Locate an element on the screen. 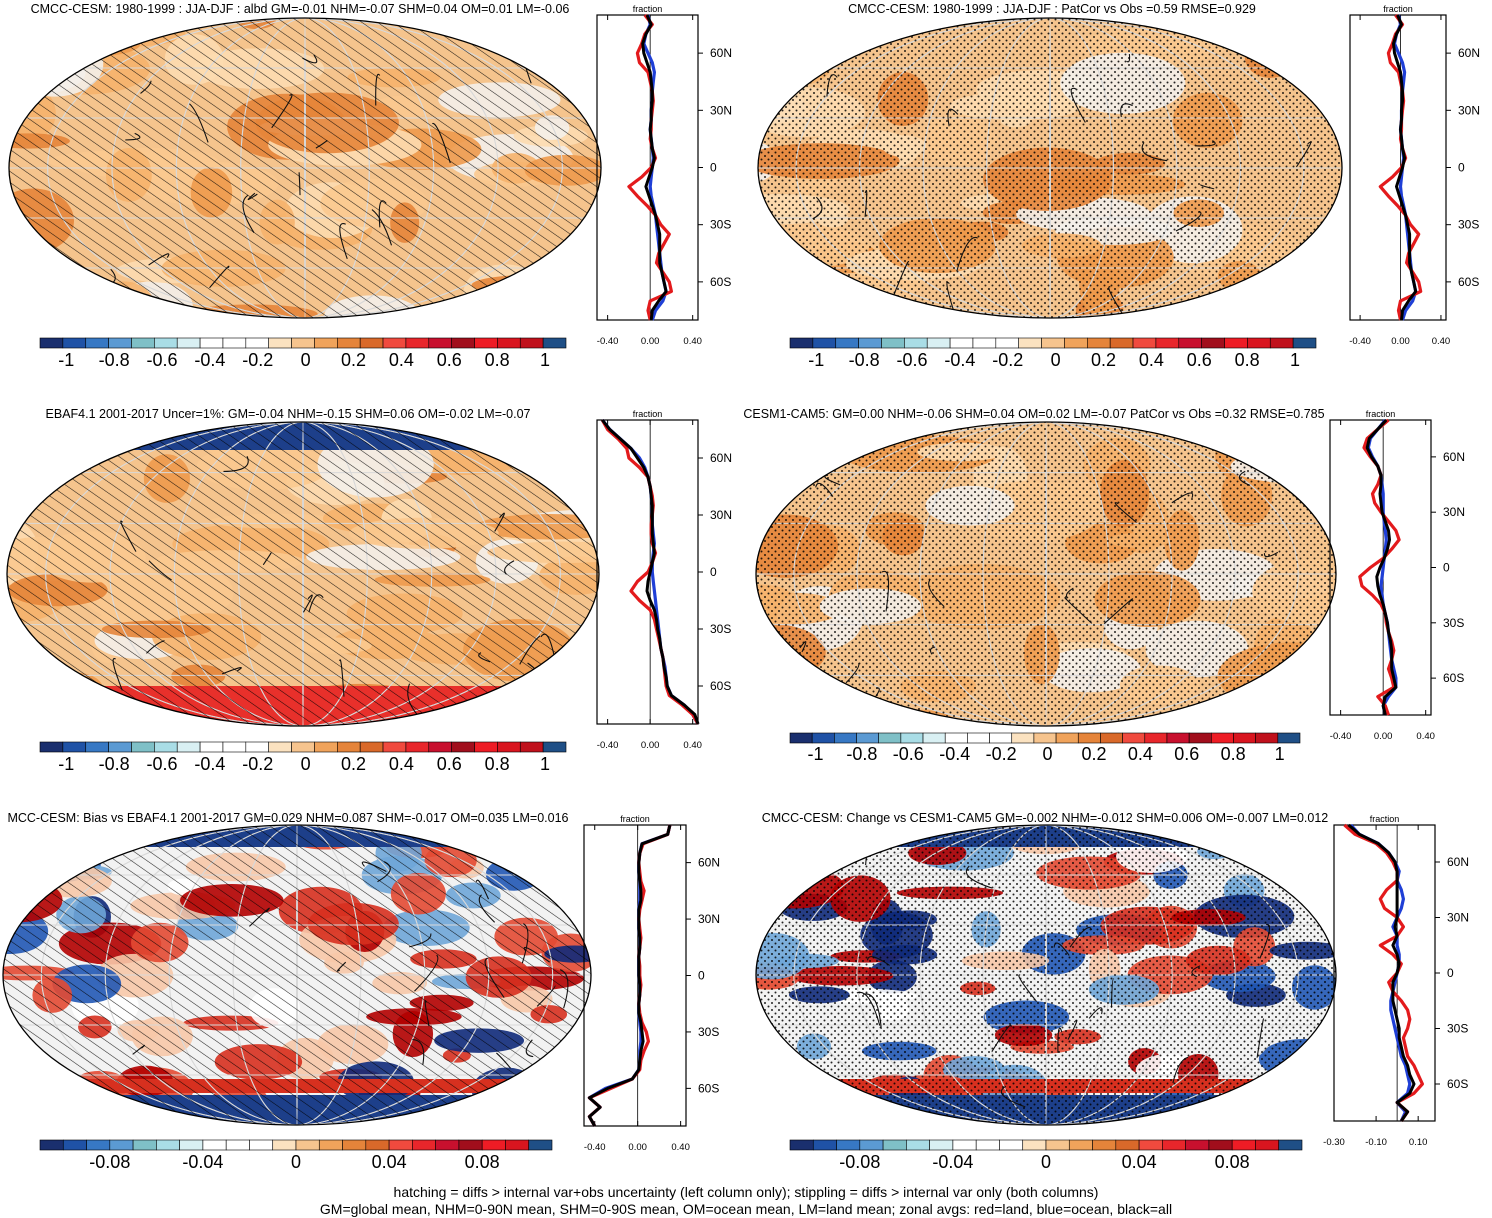 The width and height of the screenshot is (1492, 1218). colorbar-label: 0.6 is located at coordinates (1199, 360).